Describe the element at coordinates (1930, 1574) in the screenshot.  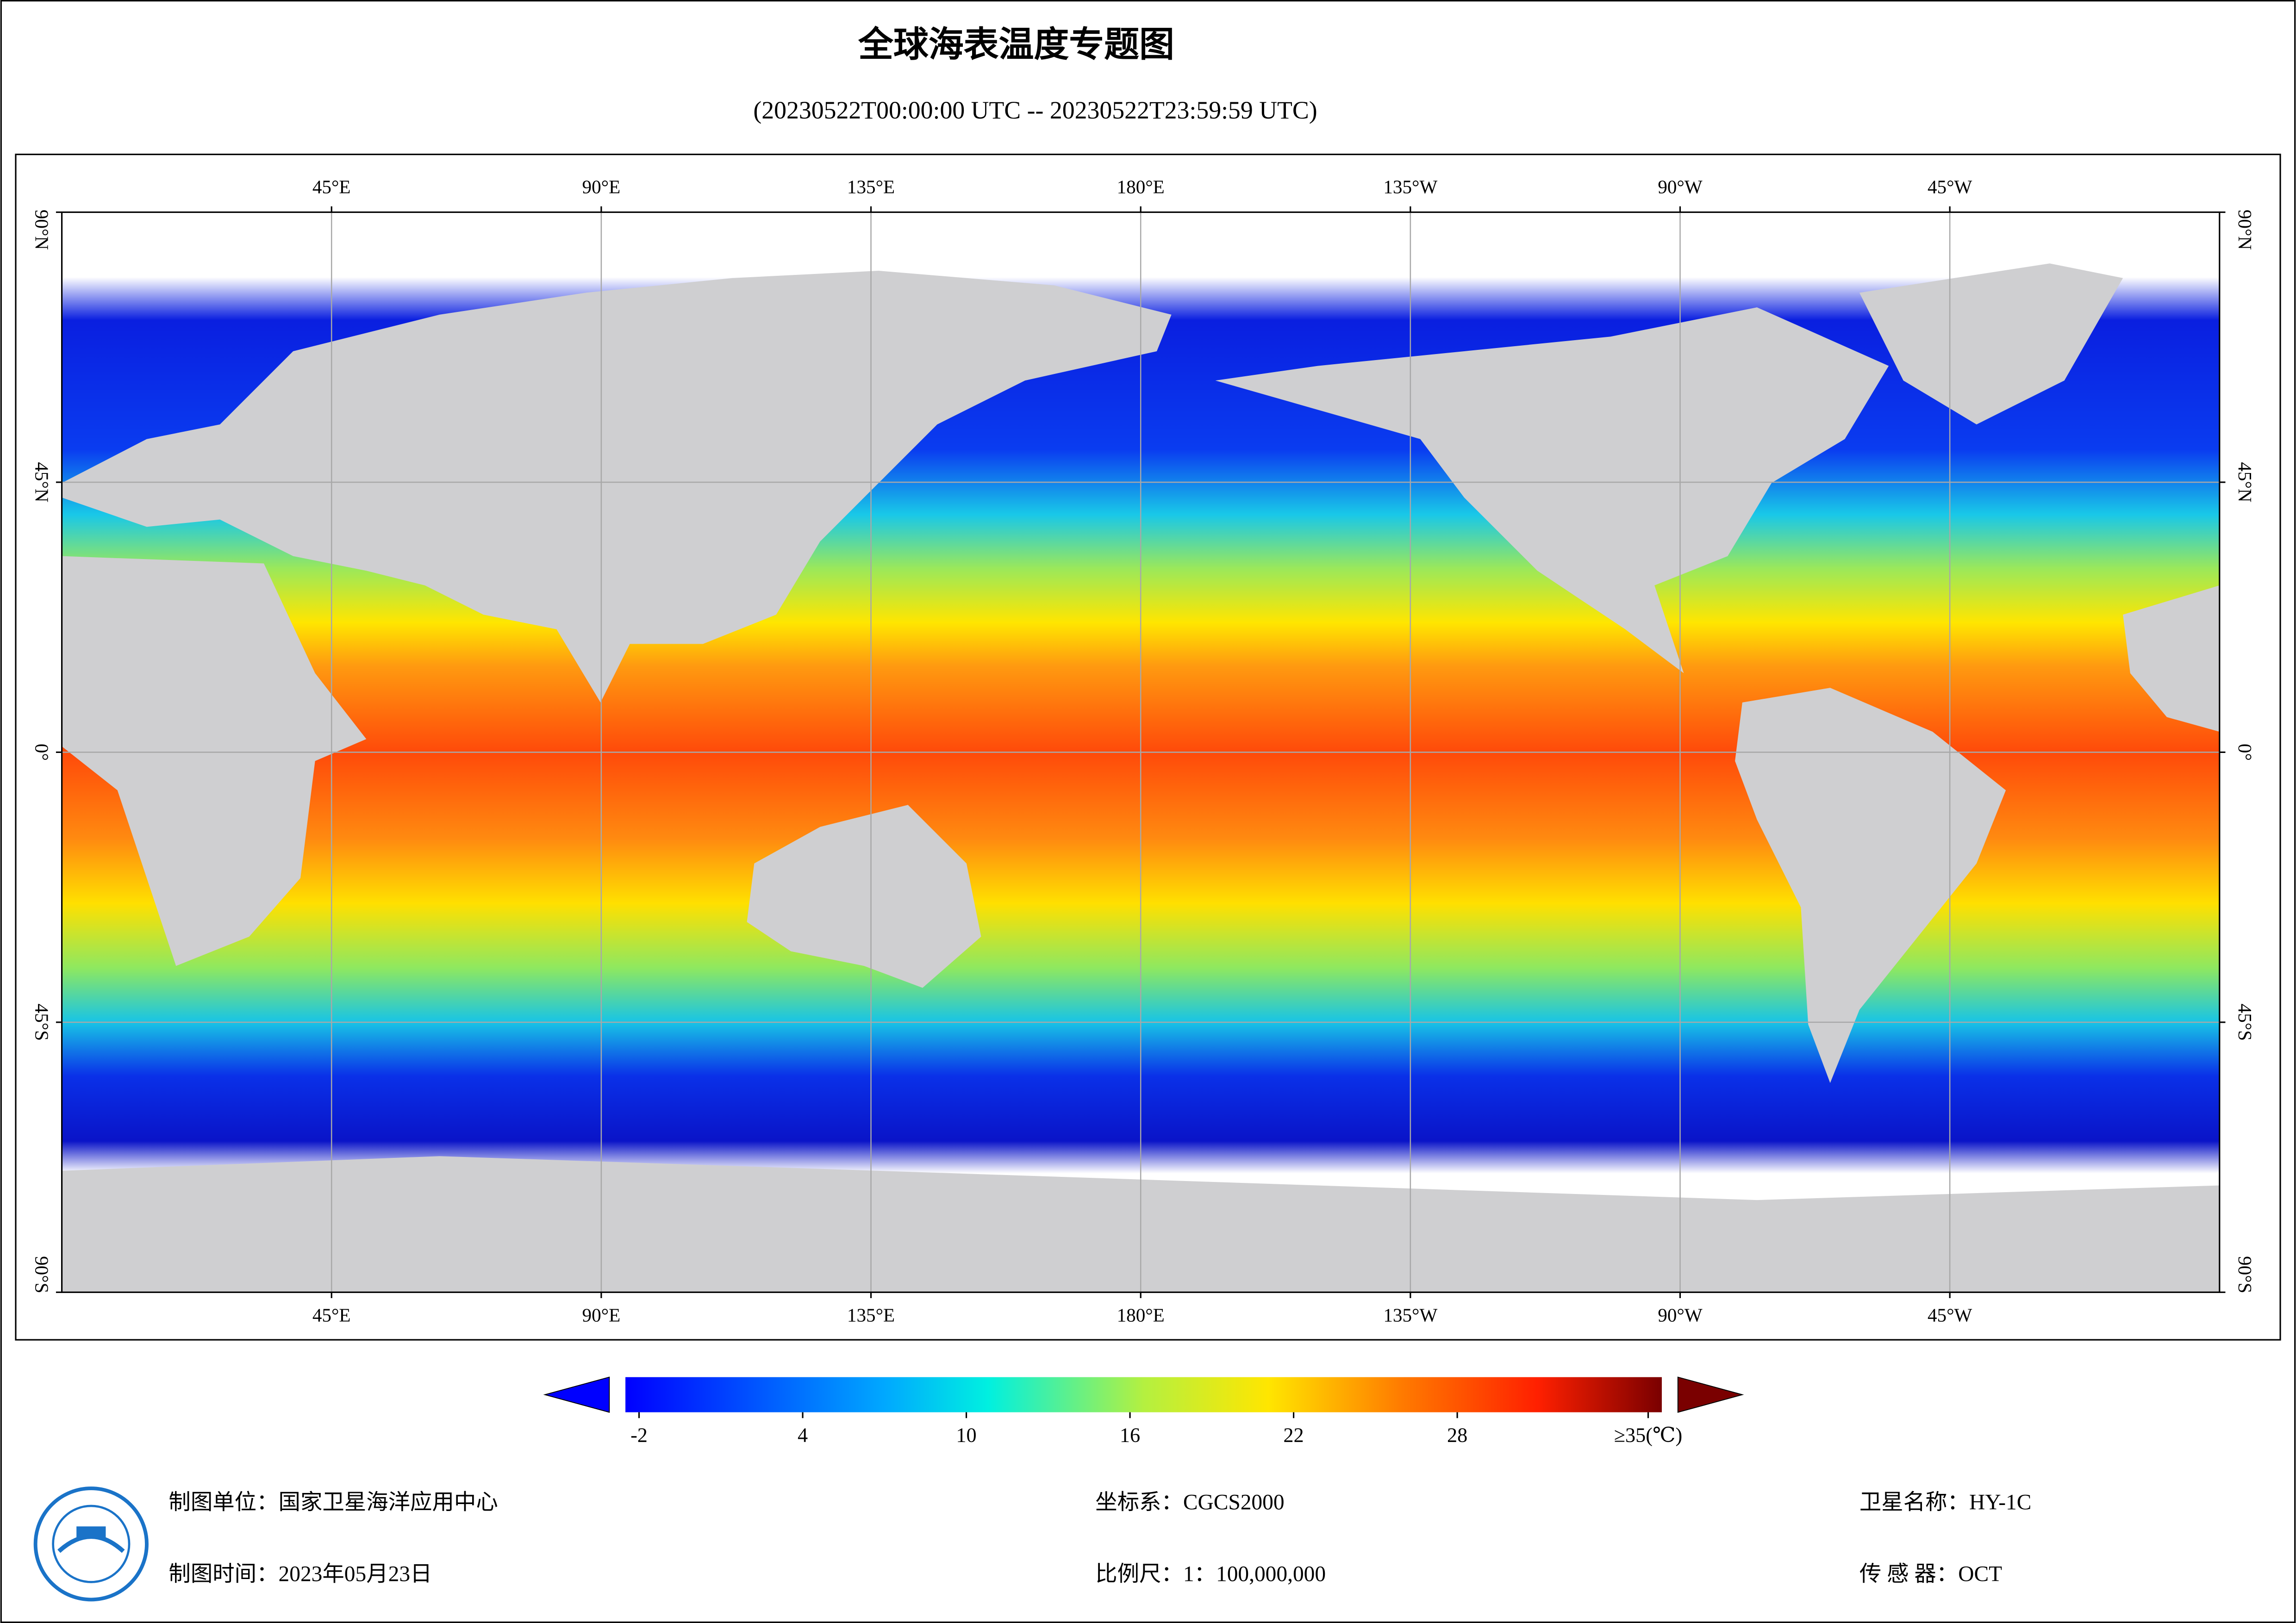
I see `footer-sensor: 传 感 器：OCT` at that location.